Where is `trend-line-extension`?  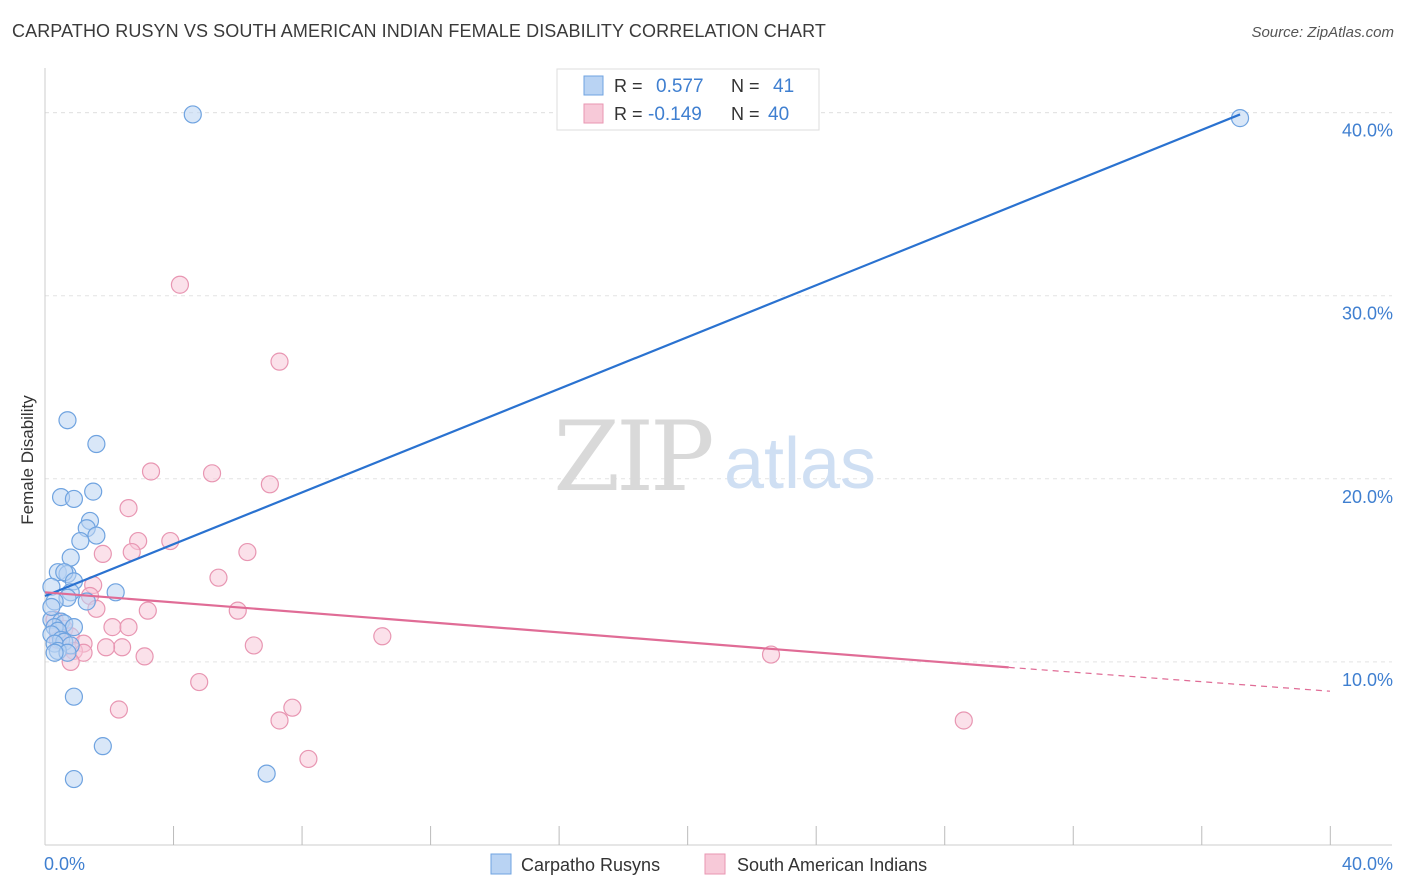 trend-line-extension is located at coordinates (1169, 679).